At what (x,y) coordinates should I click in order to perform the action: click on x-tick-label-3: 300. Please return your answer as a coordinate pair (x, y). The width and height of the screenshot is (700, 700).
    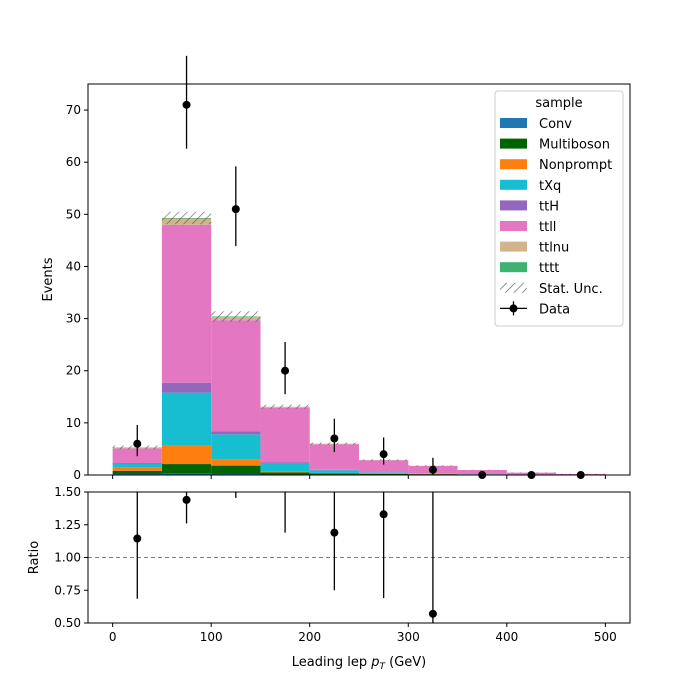
    Looking at the image, I should click on (408, 637).